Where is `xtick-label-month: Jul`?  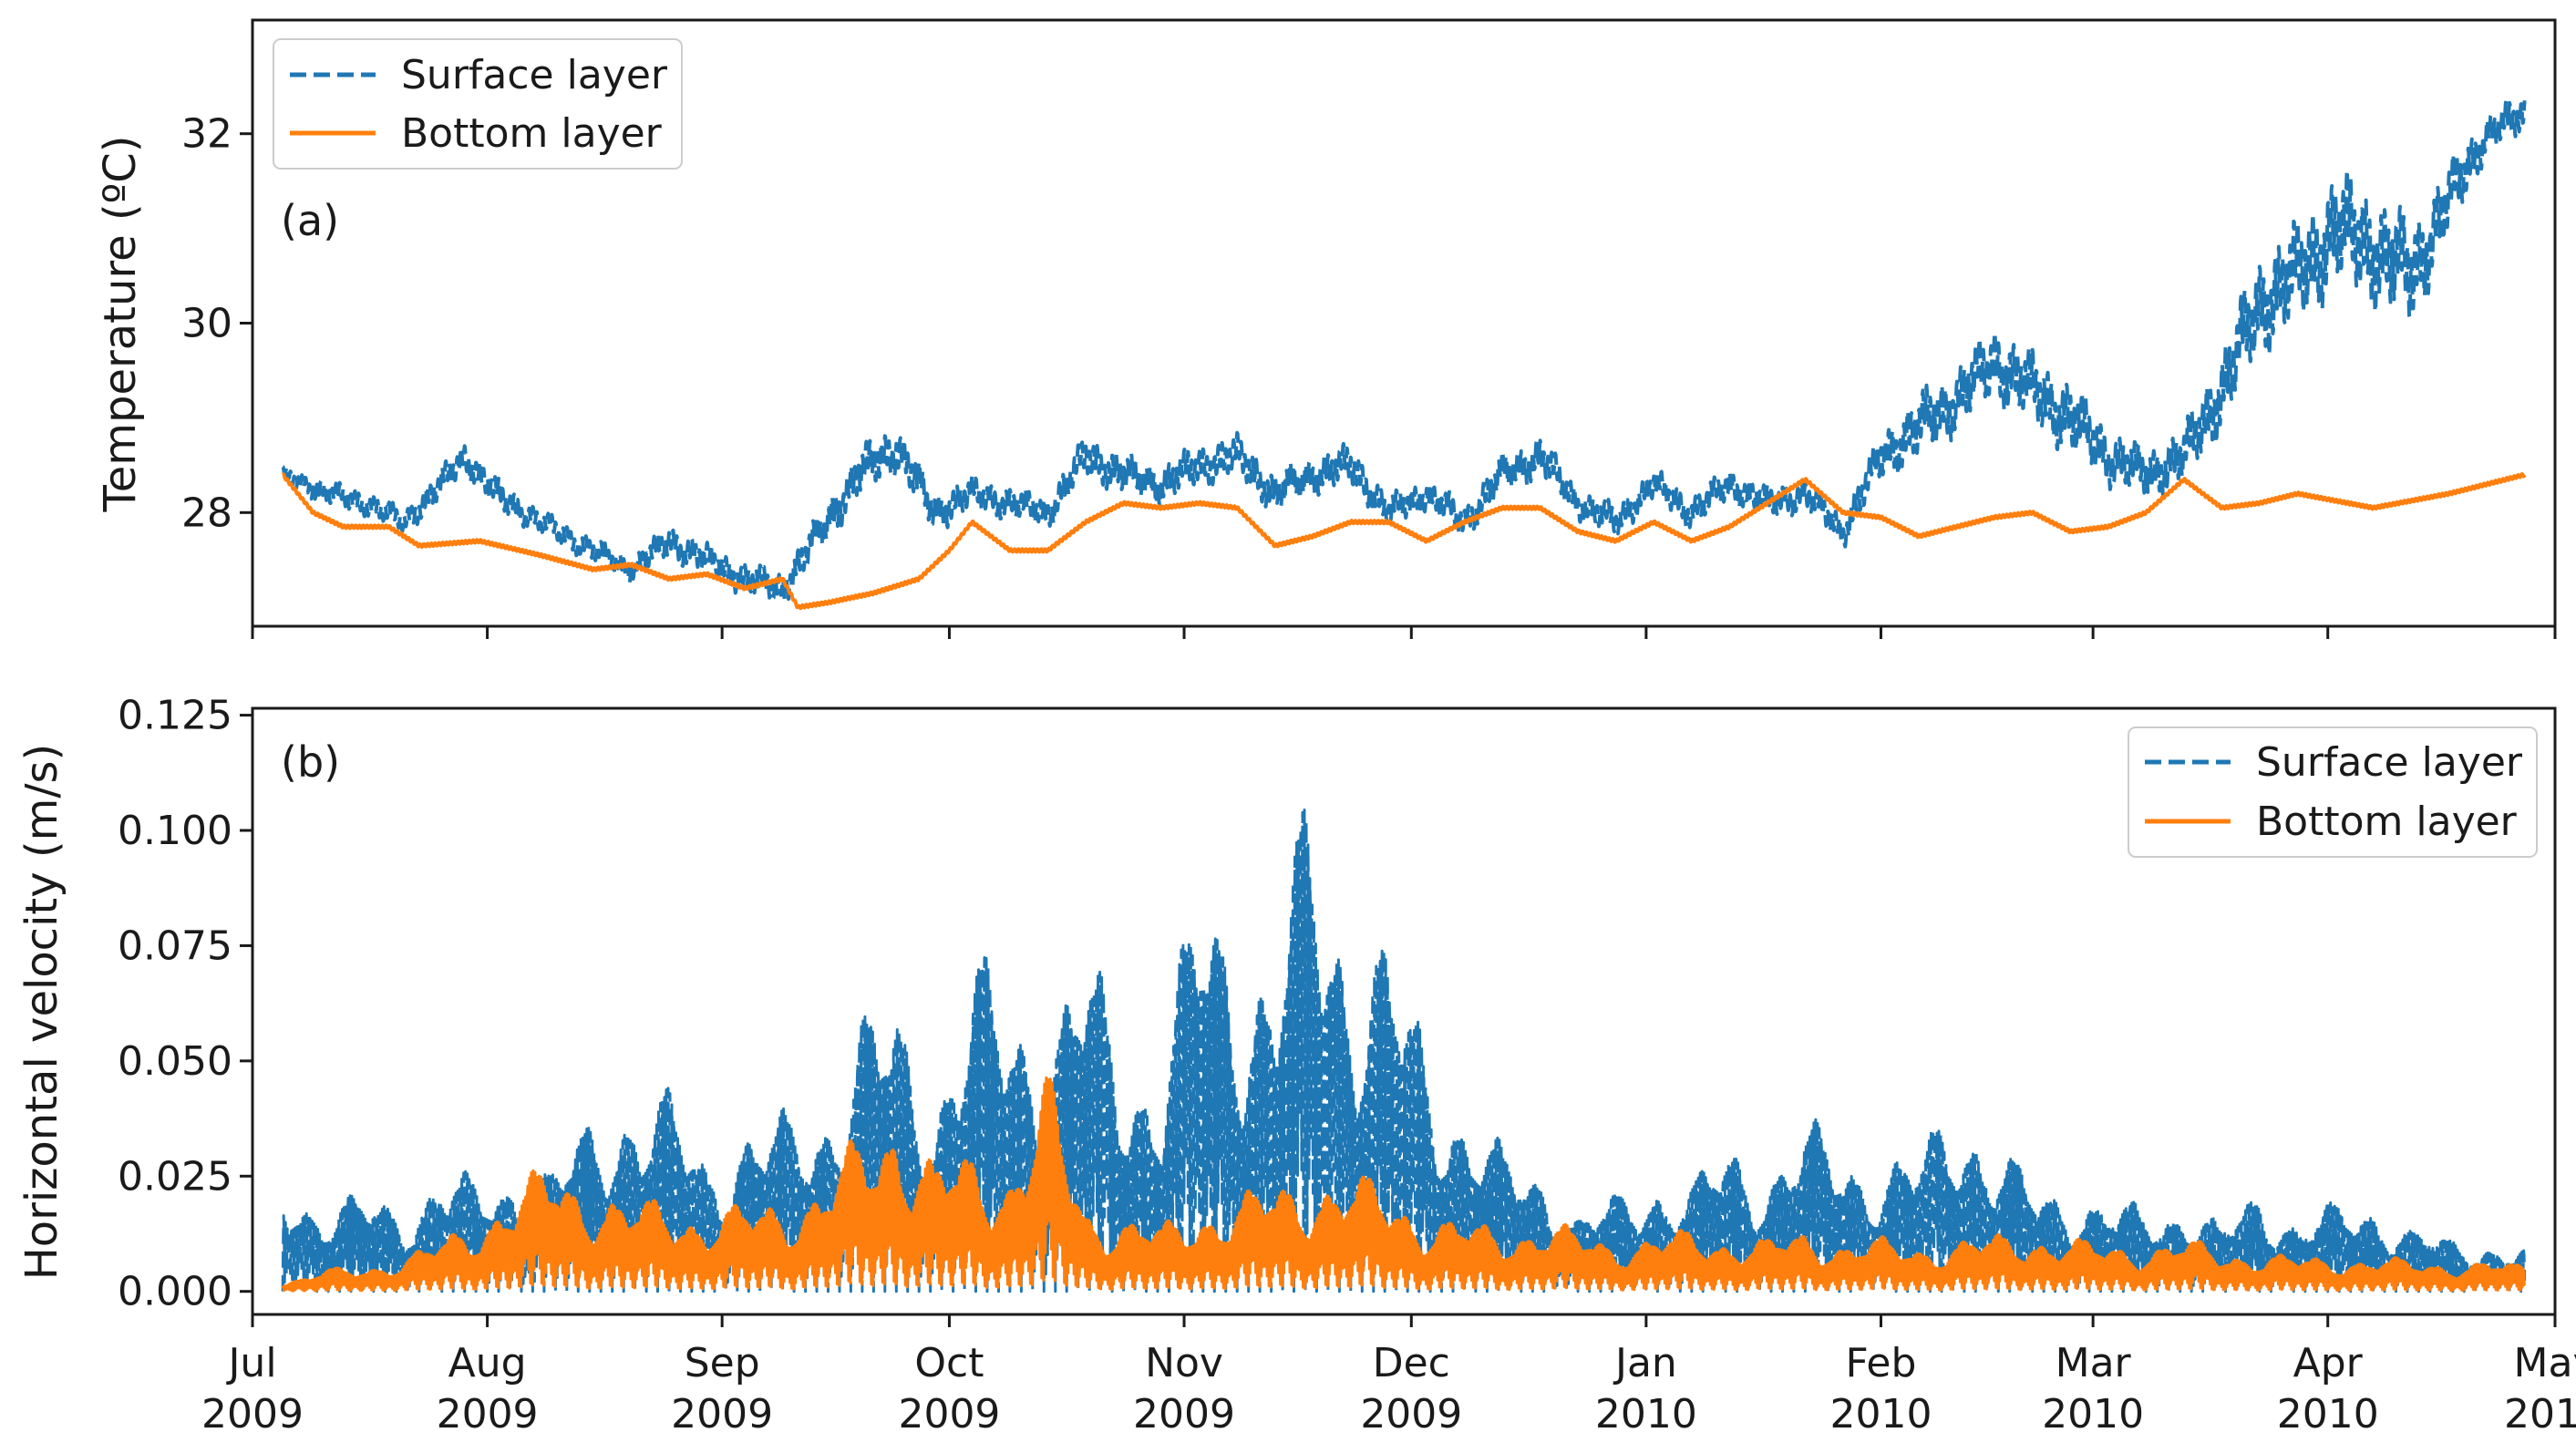
xtick-label-month: Jul is located at coordinates (250, 1363).